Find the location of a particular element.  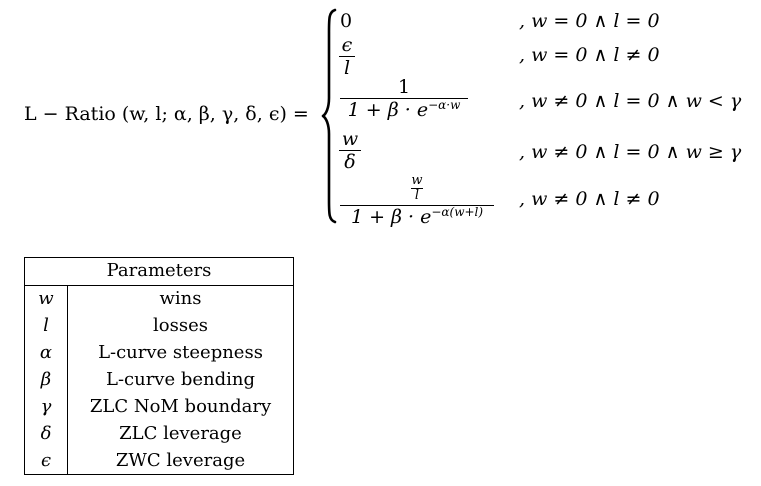

param-description: losses is located at coordinates (180, 326).